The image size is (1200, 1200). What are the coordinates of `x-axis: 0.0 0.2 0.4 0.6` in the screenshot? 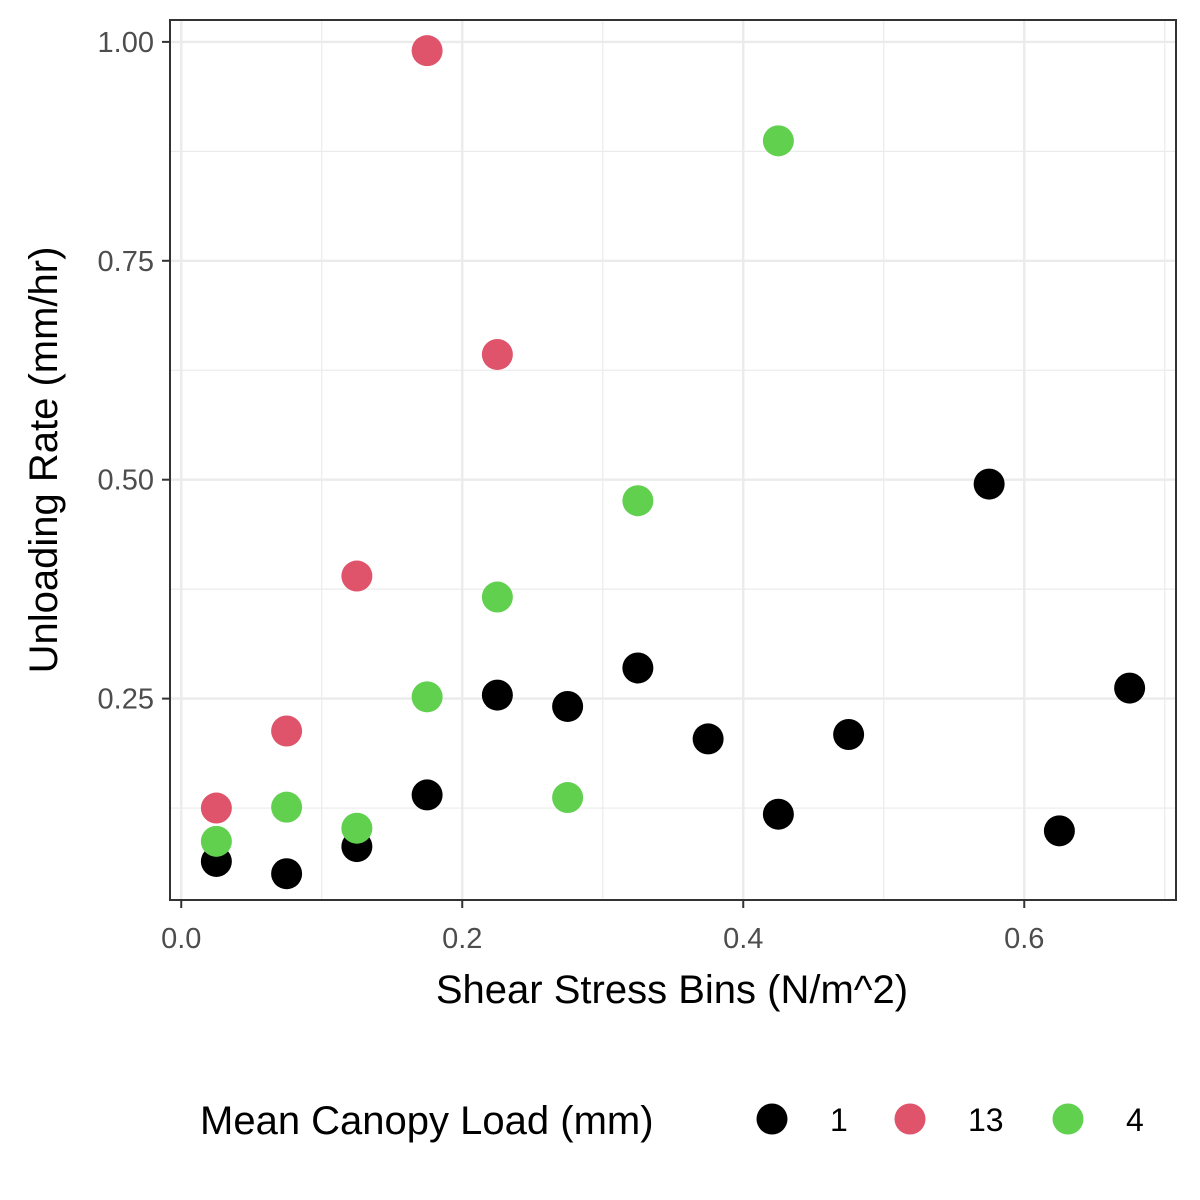 It's located at (602, 927).